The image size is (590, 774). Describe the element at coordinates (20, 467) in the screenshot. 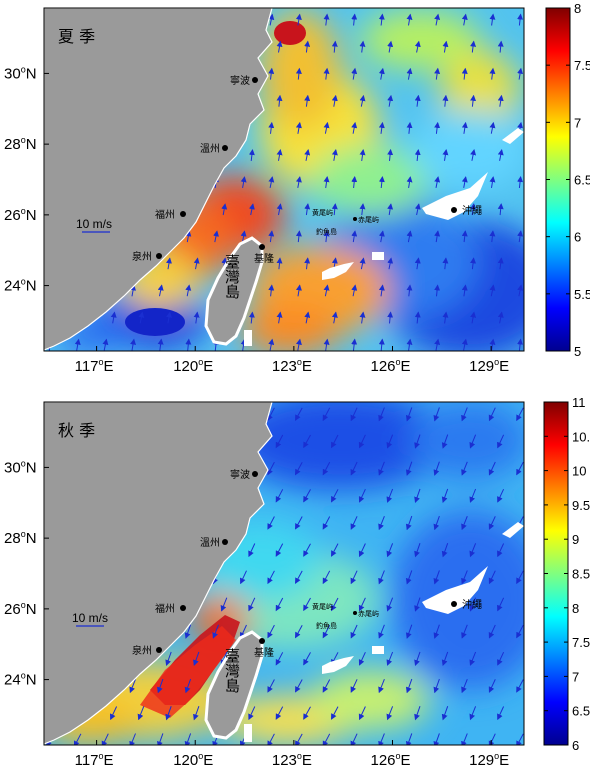

I see `latitude-tick-label: 30oN` at that location.